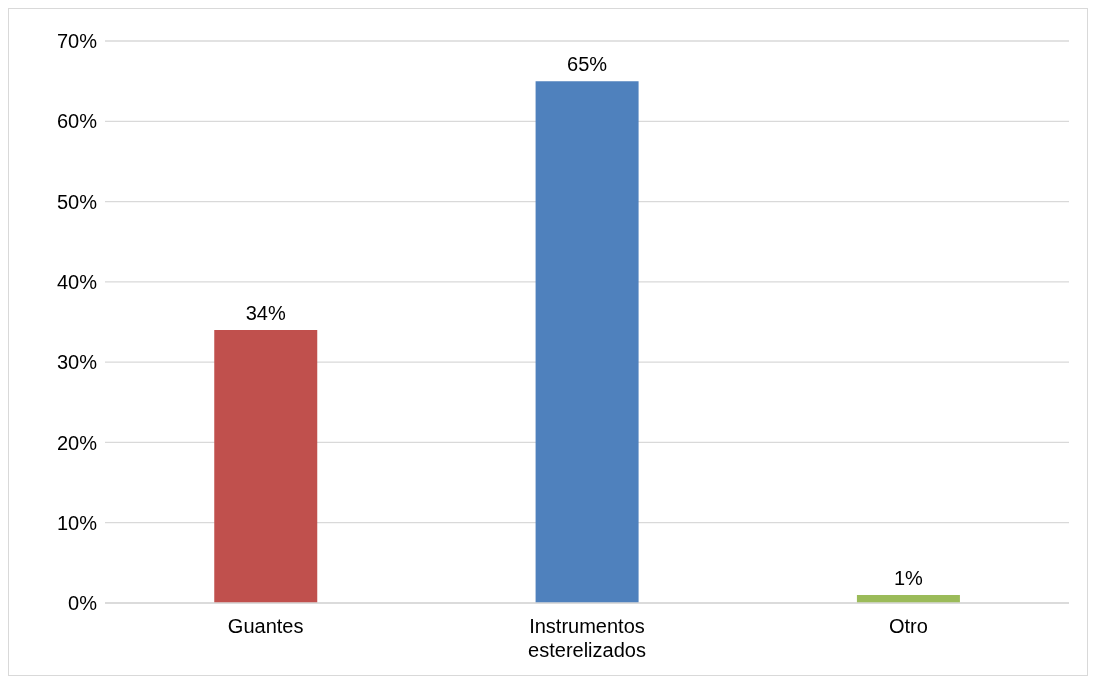 Image resolution: width=1099 pixels, height=688 pixels. Describe the element at coordinates (77, 522) in the screenshot. I see `y-tick-label: 10%` at that location.